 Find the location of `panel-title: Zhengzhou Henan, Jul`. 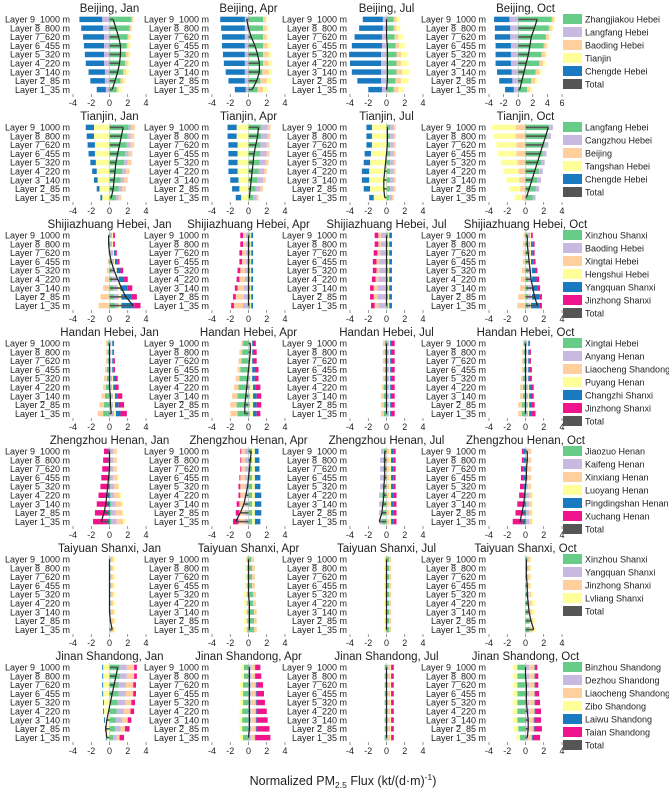

panel-title: Zhengzhou Henan, Jul is located at coordinates (387, 441).